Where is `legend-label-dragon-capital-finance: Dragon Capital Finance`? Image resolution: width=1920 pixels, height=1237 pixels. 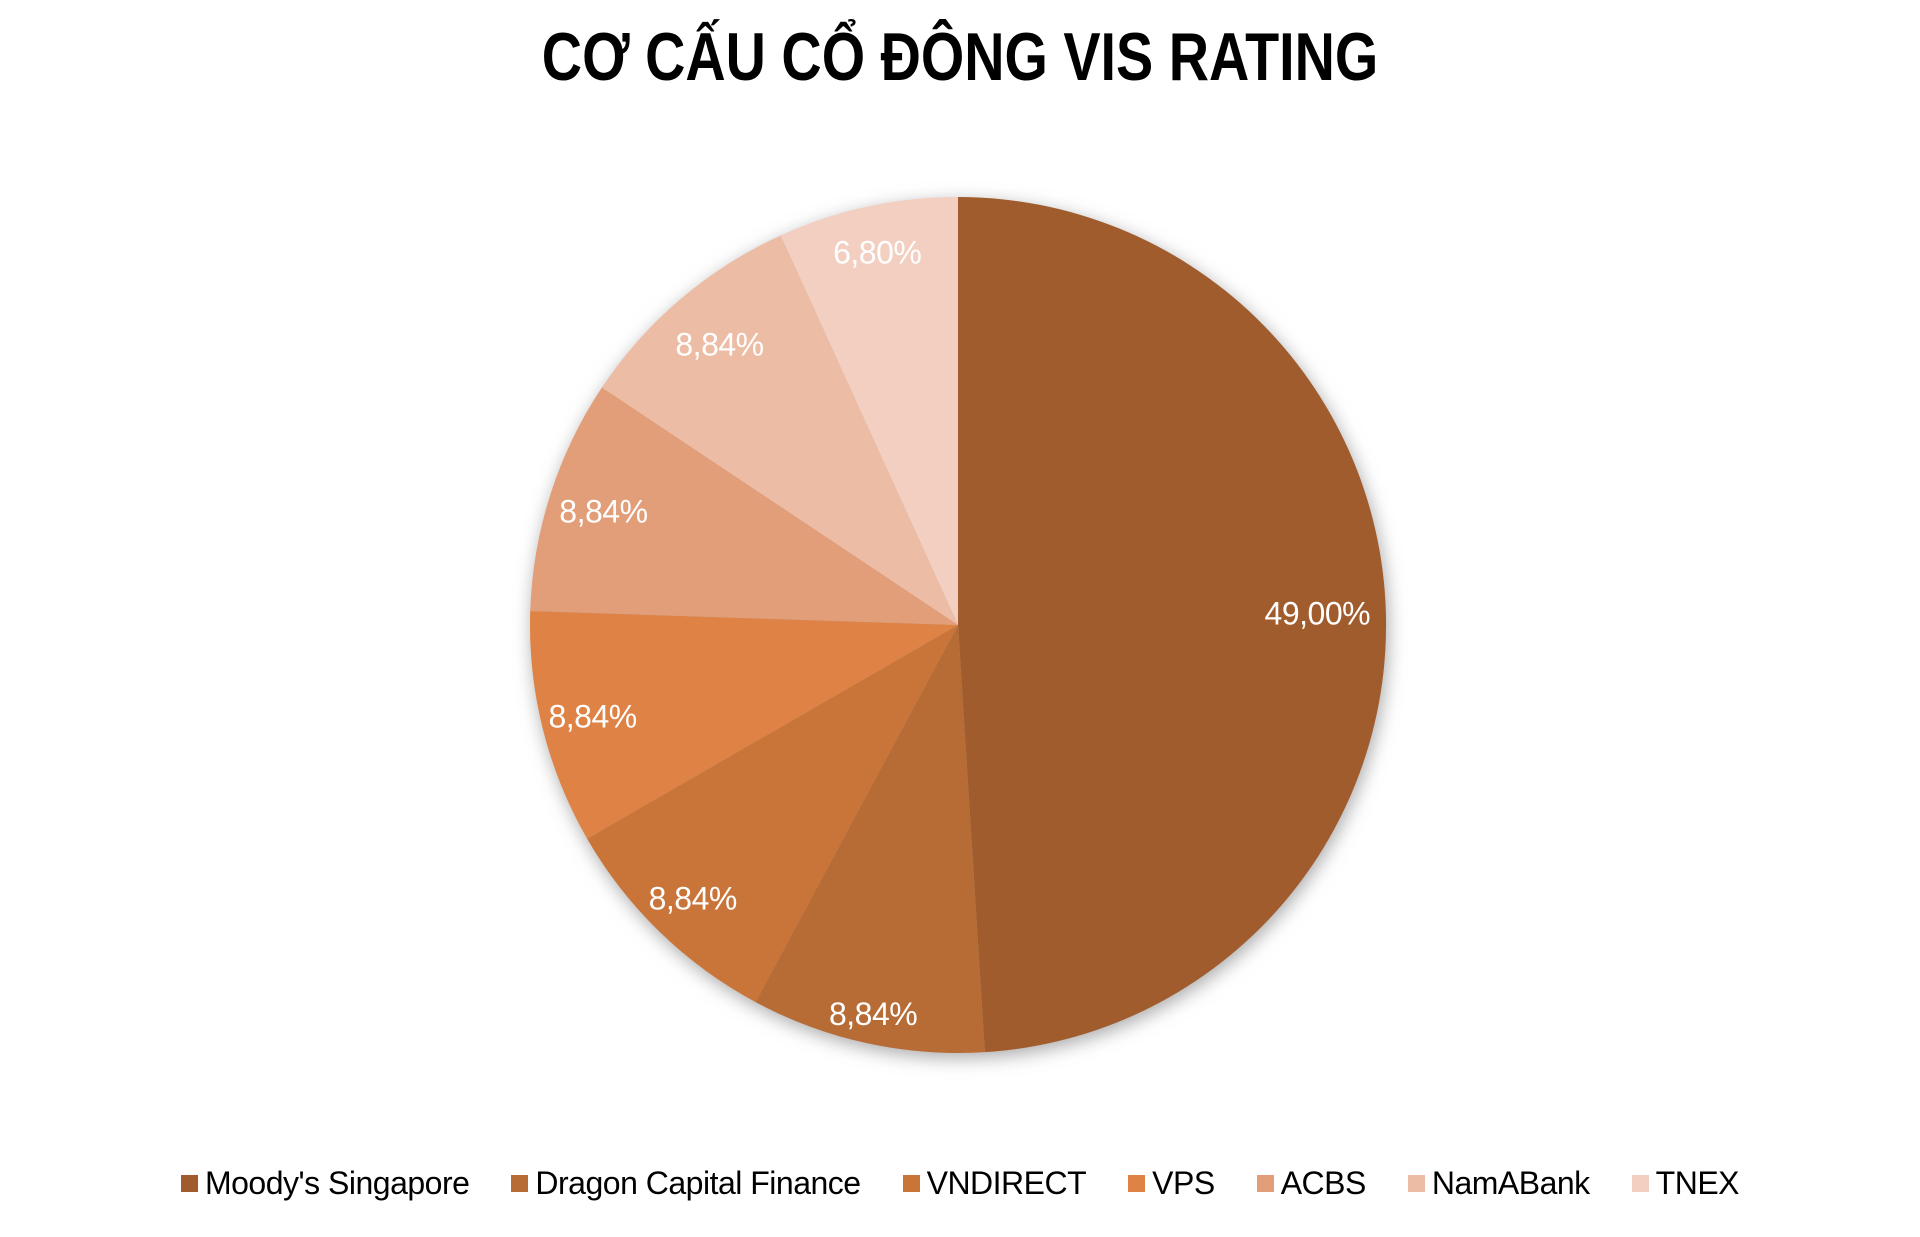
legend-label-dragon-capital-finance: Dragon Capital Finance is located at coordinates (698, 1182).